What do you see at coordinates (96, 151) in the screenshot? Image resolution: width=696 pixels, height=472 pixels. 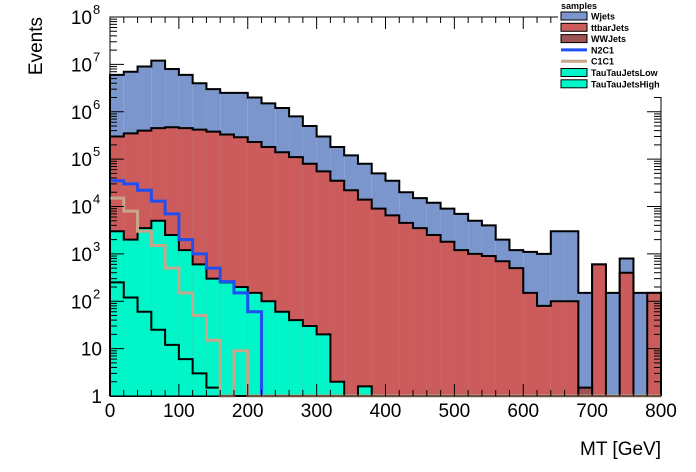 I see `y-tick-exponent: 5` at bounding box center [96, 151].